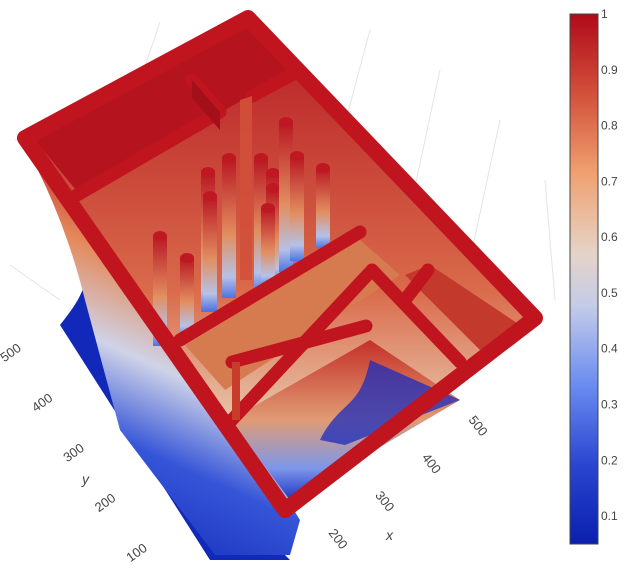 The height and width of the screenshot is (574, 630). I want to click on x-axis-tick-label: 200, so click(338, 539).